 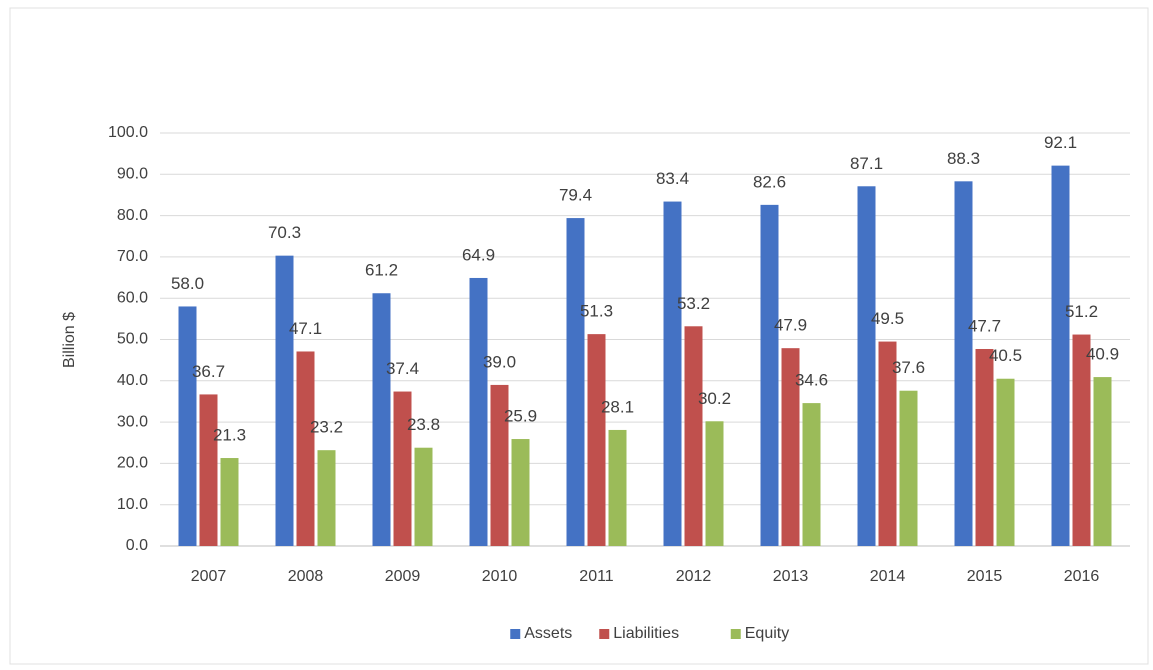 I want to click on x-tick-label: 2007, so click(x=209, y=576).